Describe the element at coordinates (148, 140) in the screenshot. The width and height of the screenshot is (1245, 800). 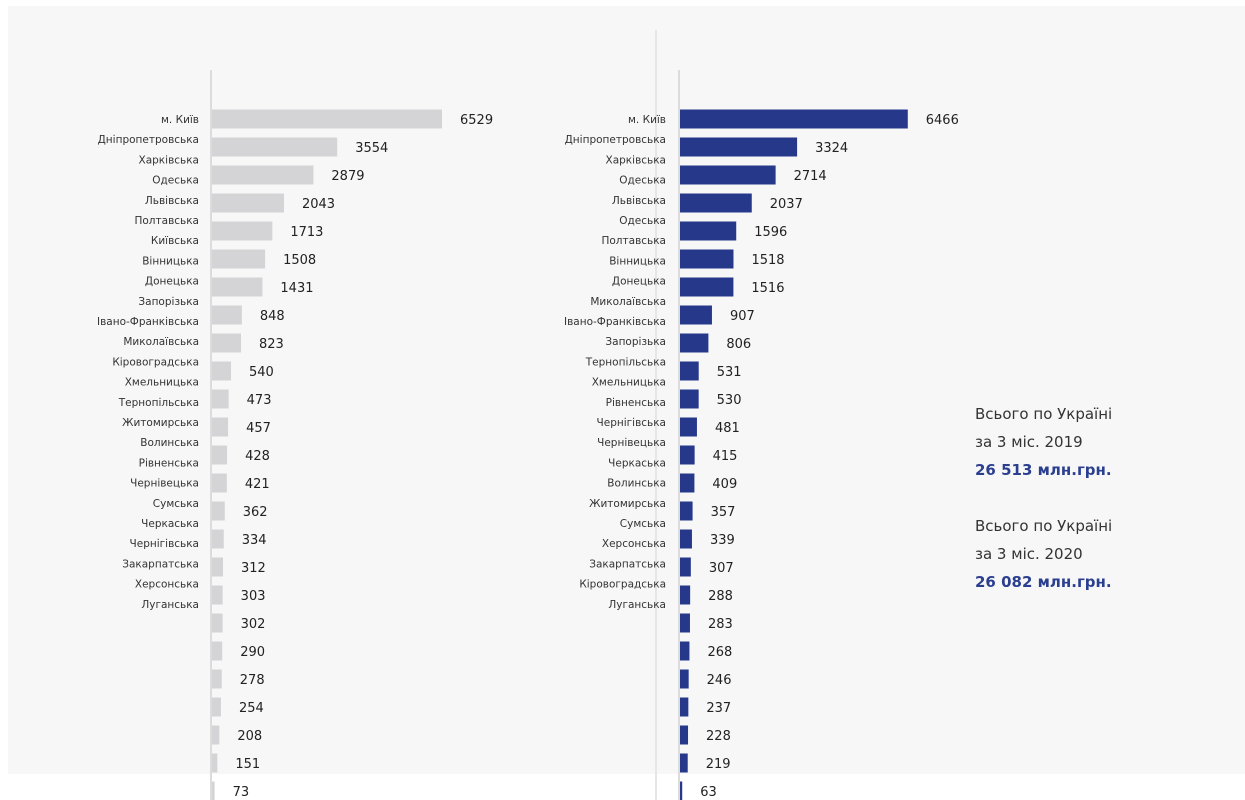
I see `left-category-label: Дніпропетровська` at that location.